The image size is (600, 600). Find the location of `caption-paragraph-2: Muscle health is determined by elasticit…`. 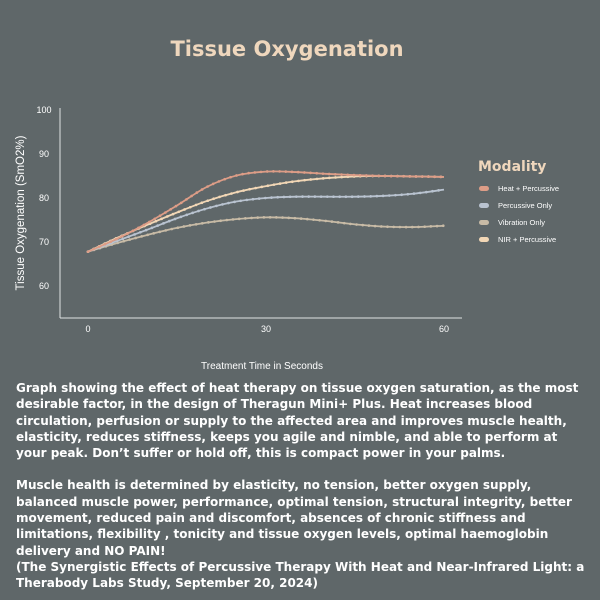

caption-paragraph-2: Muscle health is determined by elasticit… is located at coordinates (294, 518).